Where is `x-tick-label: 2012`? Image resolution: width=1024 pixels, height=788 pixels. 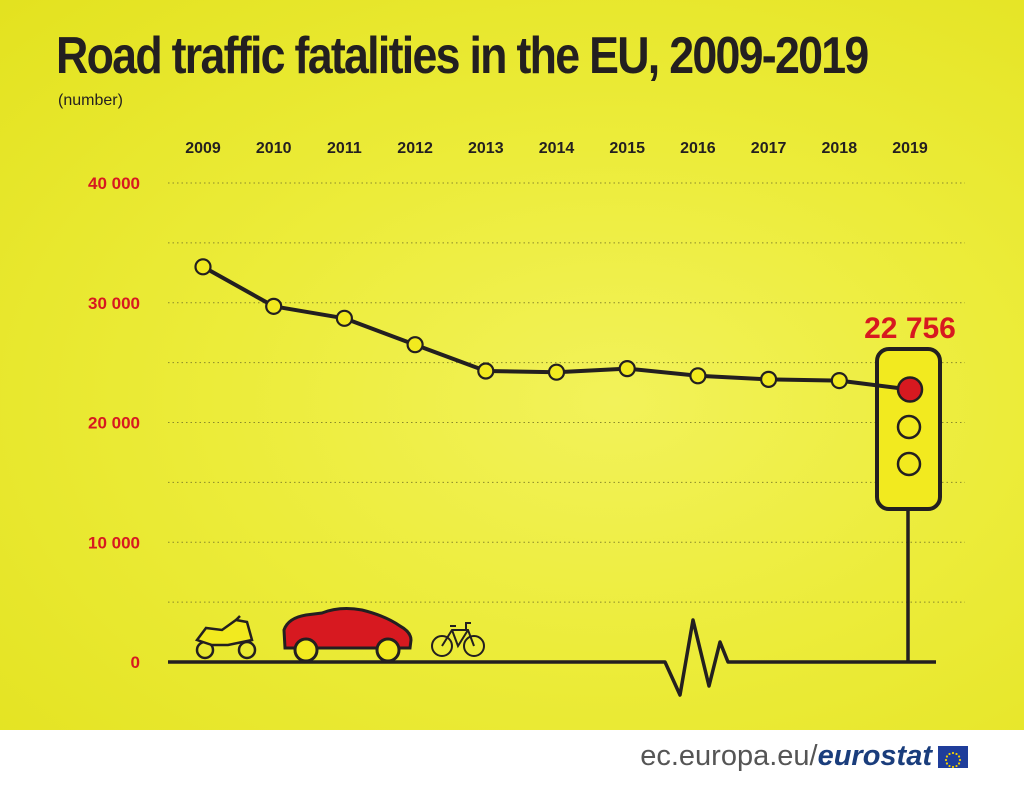
x-tick-label: 2012 is located at coordinates (415, 148).